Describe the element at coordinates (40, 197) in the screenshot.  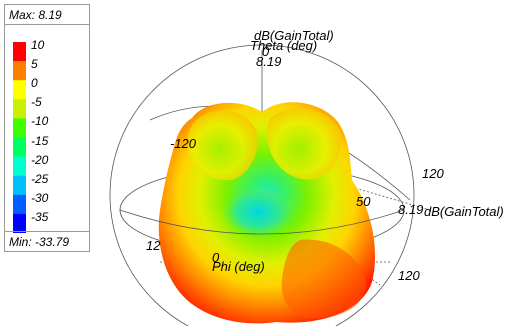
I see `legend-tick-label: -30` at that location.